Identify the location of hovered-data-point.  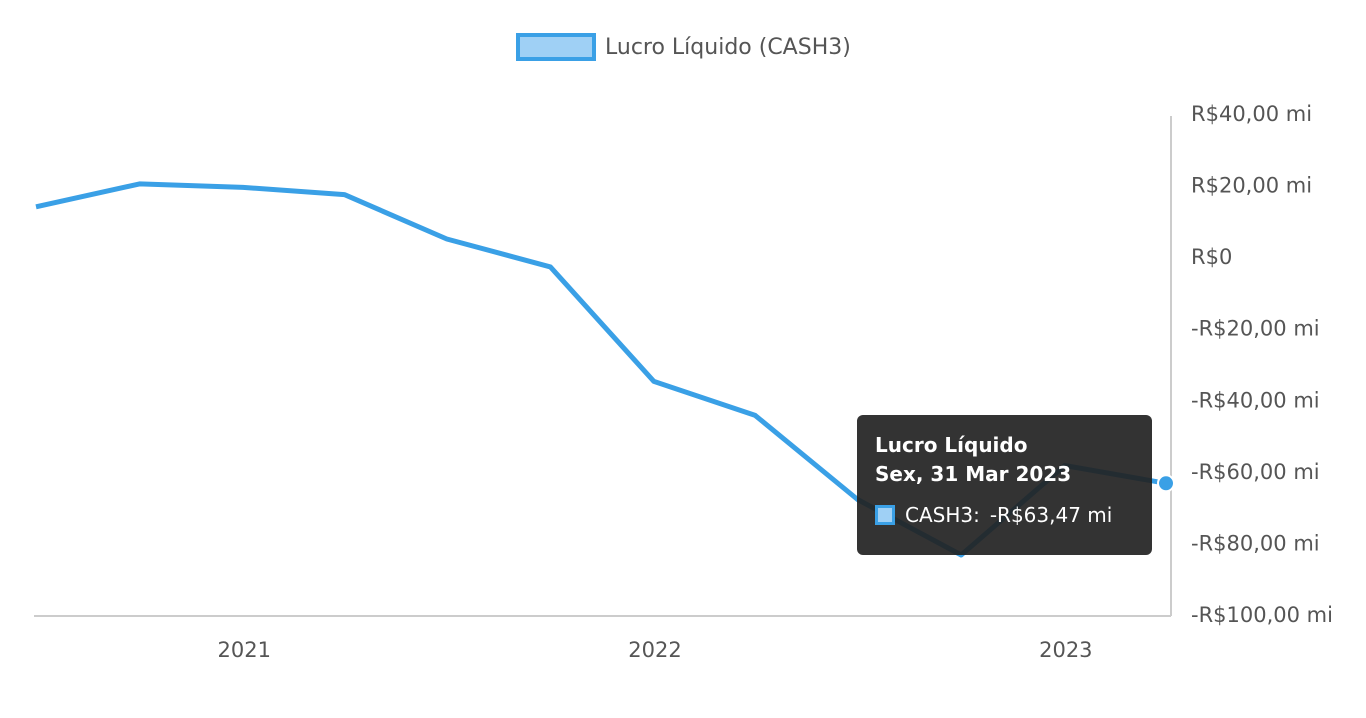
(1166, 483).